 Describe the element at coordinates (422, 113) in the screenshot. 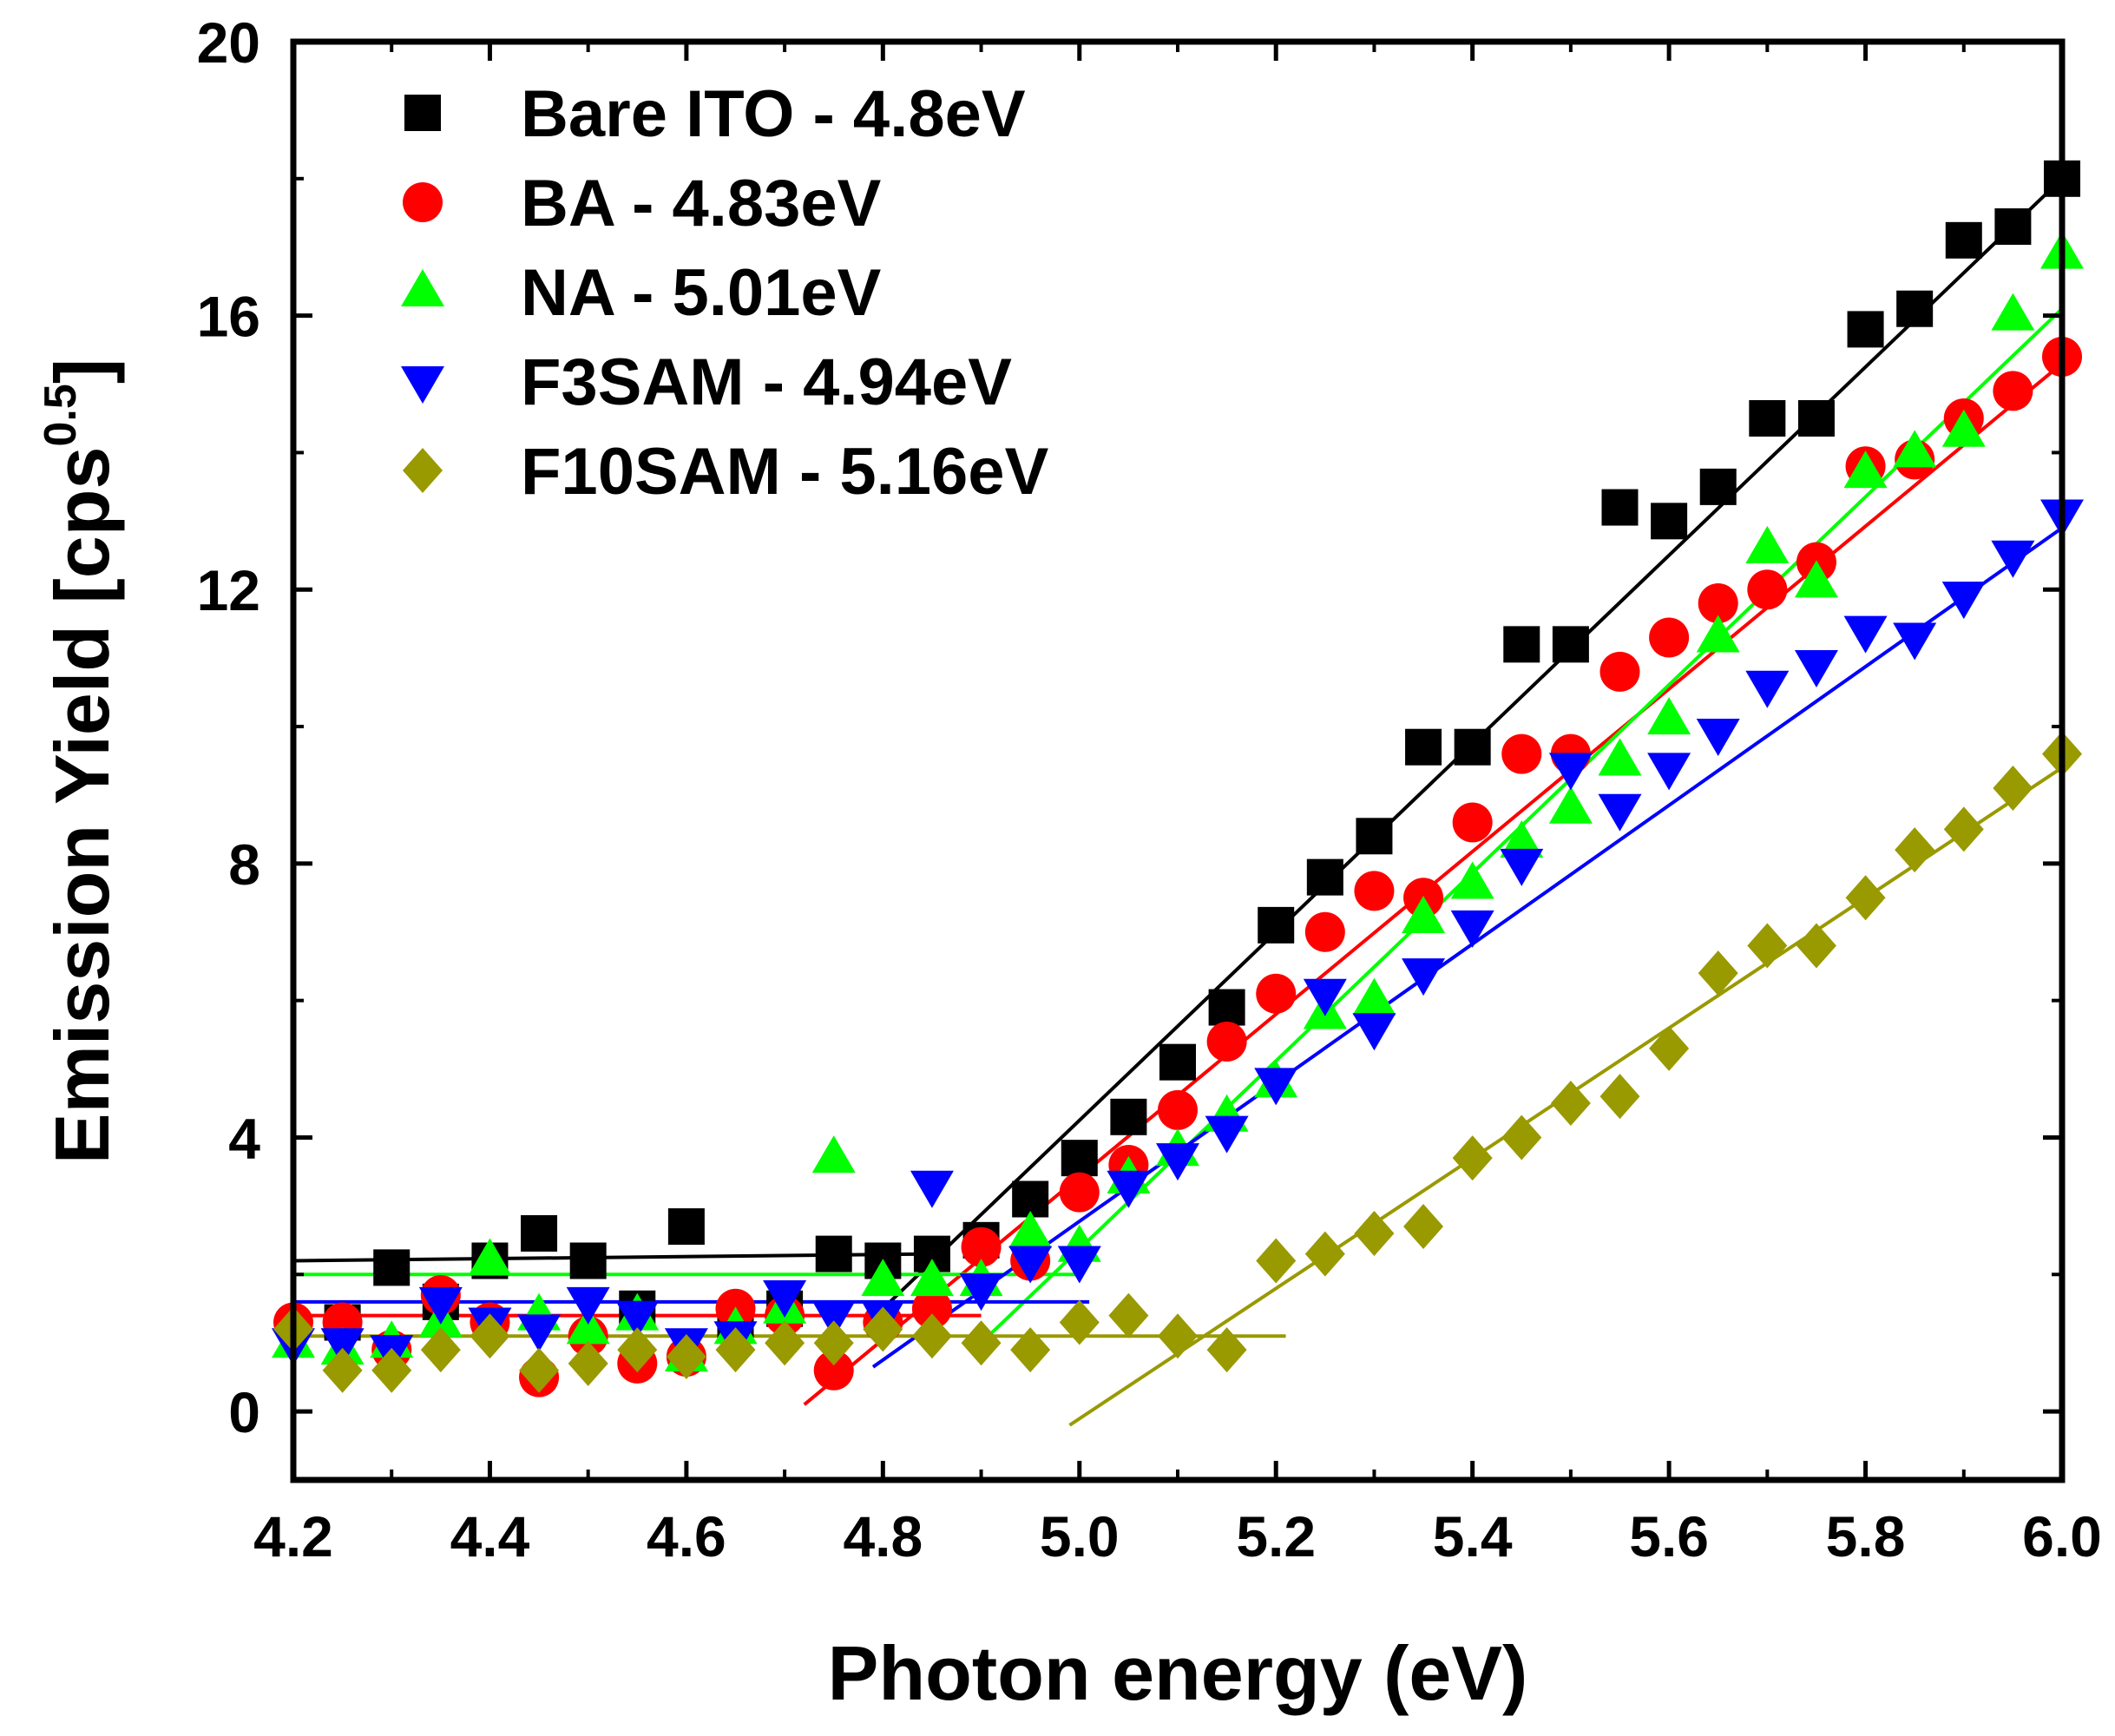

I see `legend-marker-bare-ito` at that location.